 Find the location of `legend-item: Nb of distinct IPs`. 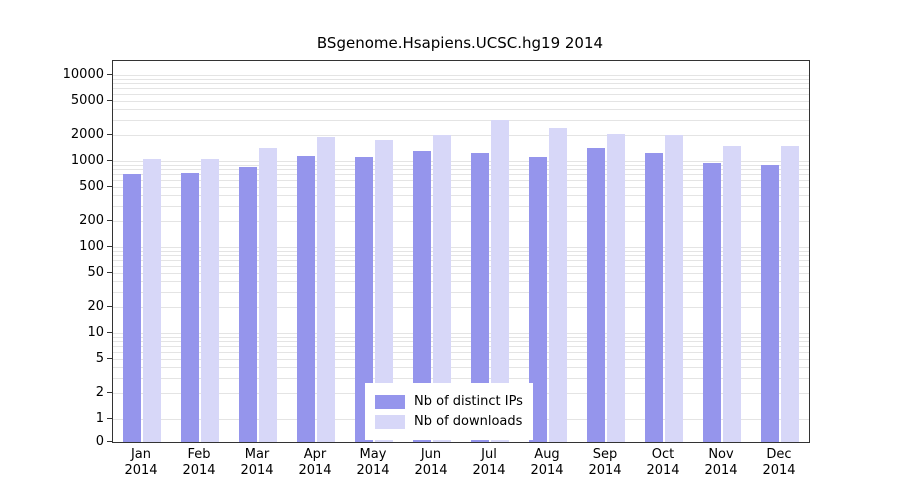

legend-item: Nb of distinct IPs is located at coordinates (449, 401).